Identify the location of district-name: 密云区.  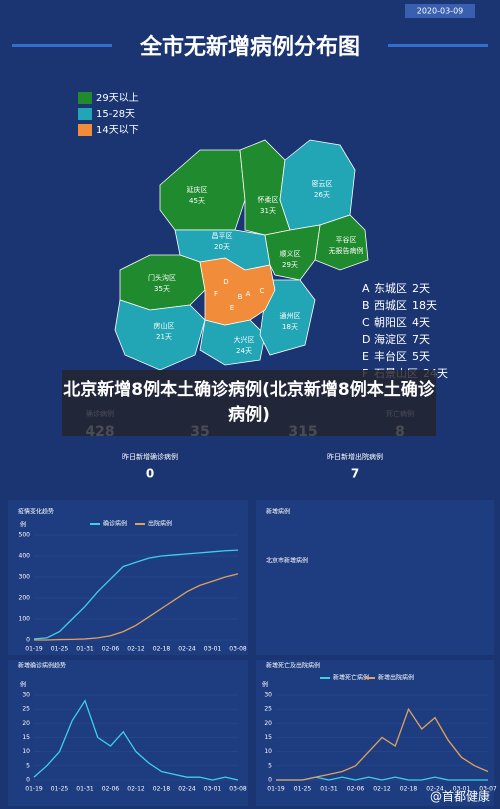
(322, 183).